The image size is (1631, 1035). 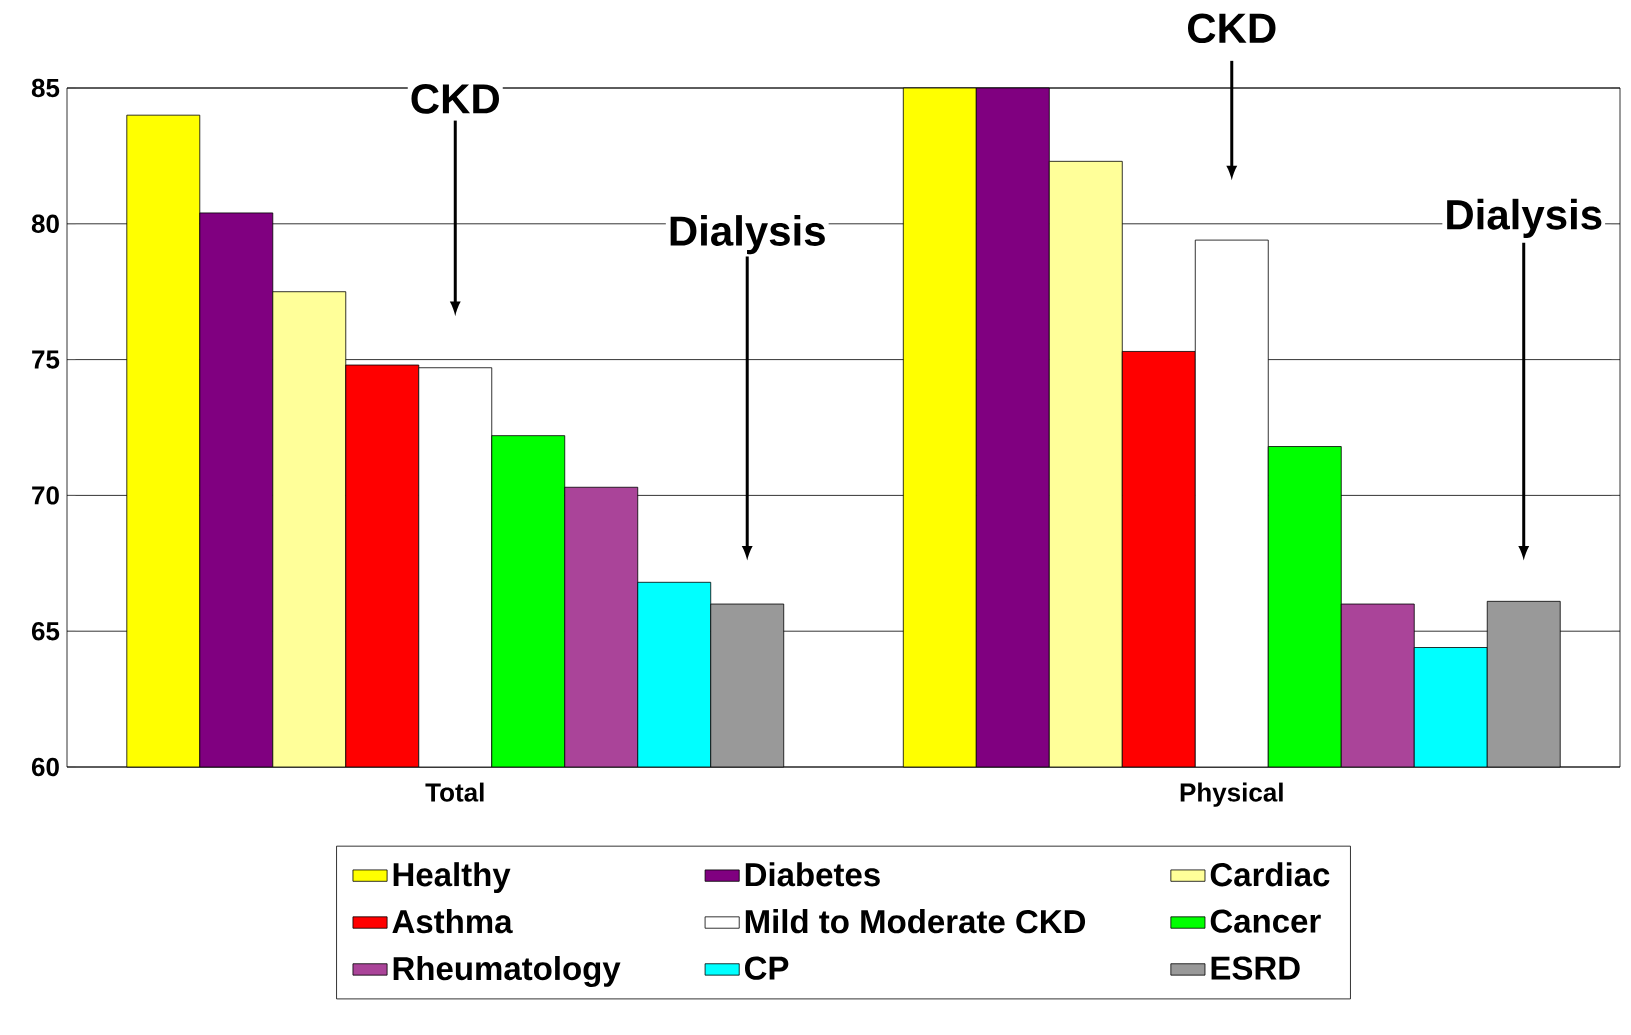 I want to click on legend-label: Asthma, so click(x=452, y=921).